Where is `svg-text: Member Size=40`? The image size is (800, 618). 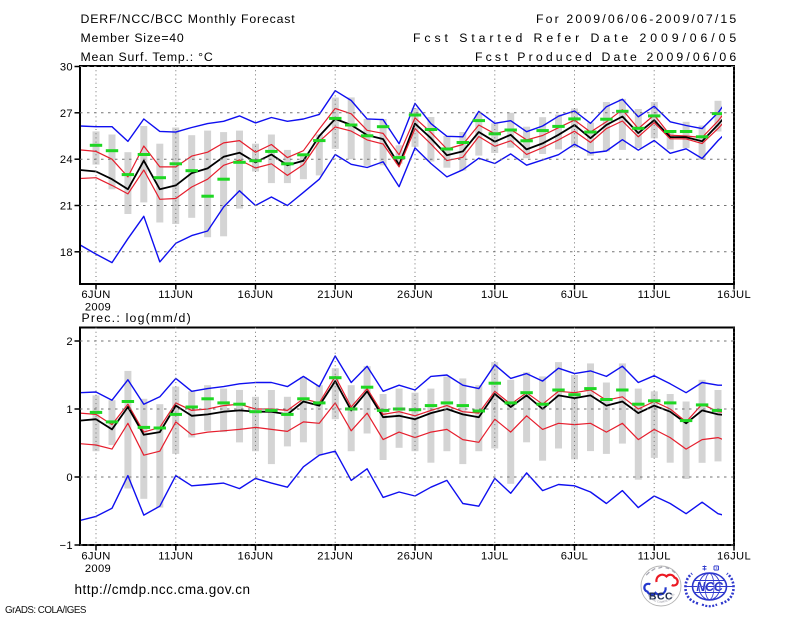
svg-text: Member Size=40 is located at coordinates (133, 38).